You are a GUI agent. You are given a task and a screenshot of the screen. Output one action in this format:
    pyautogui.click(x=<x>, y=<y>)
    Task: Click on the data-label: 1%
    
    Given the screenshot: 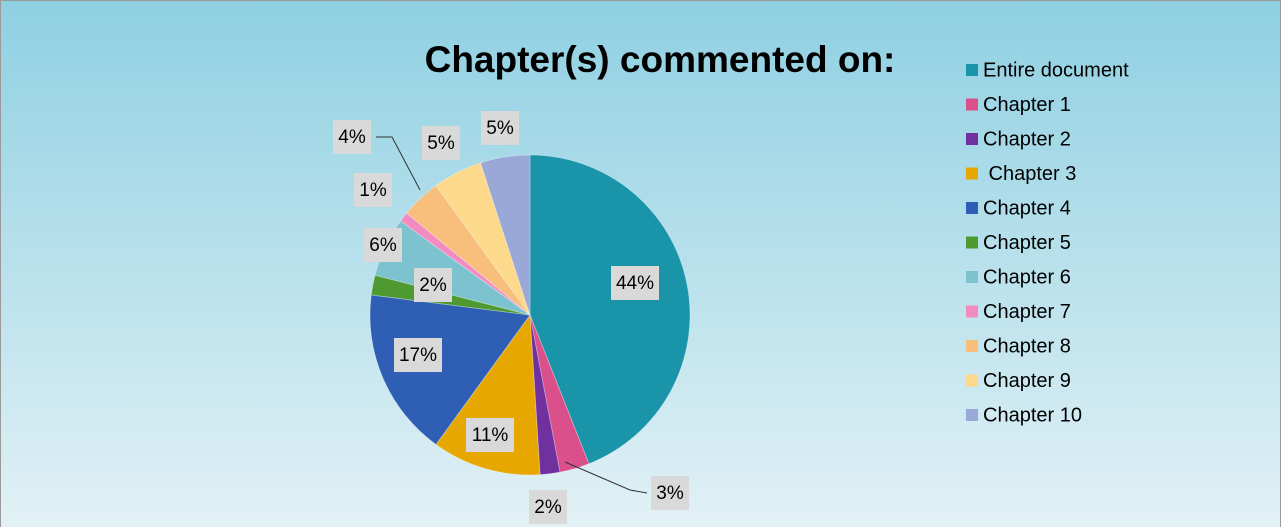 What is the action you would take?
    pyautogui.click(x=373, y=190)
    